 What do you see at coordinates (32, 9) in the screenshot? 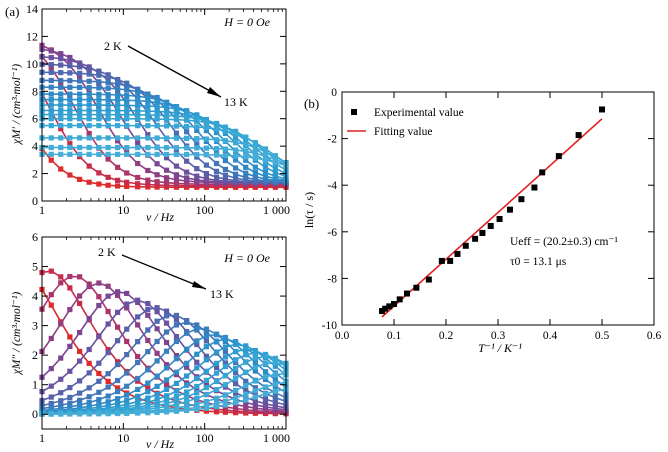
I see `y-tick-label: 14` at bounding box center [32, 9].